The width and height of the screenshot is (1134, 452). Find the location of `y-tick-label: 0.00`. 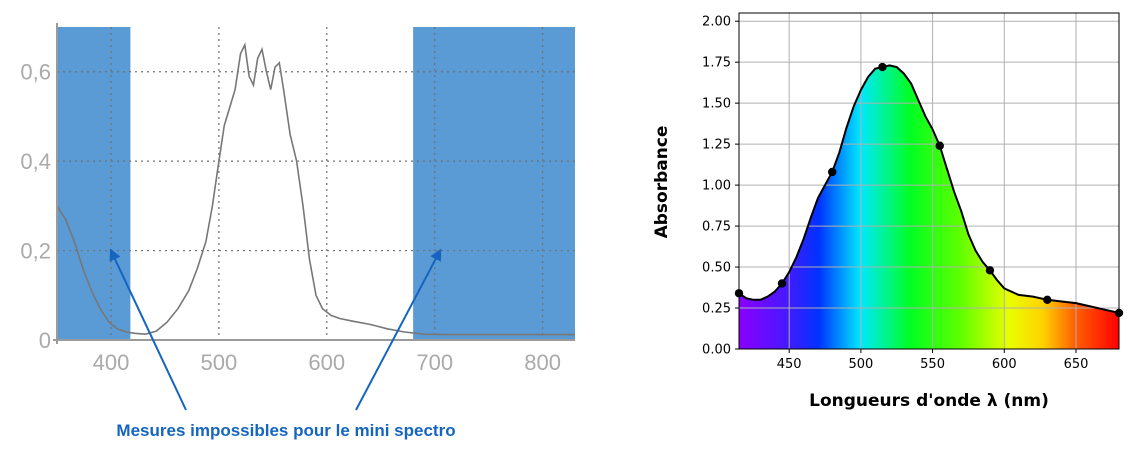

y-tick-label: 0.00 is located at coordinates (716, 350).